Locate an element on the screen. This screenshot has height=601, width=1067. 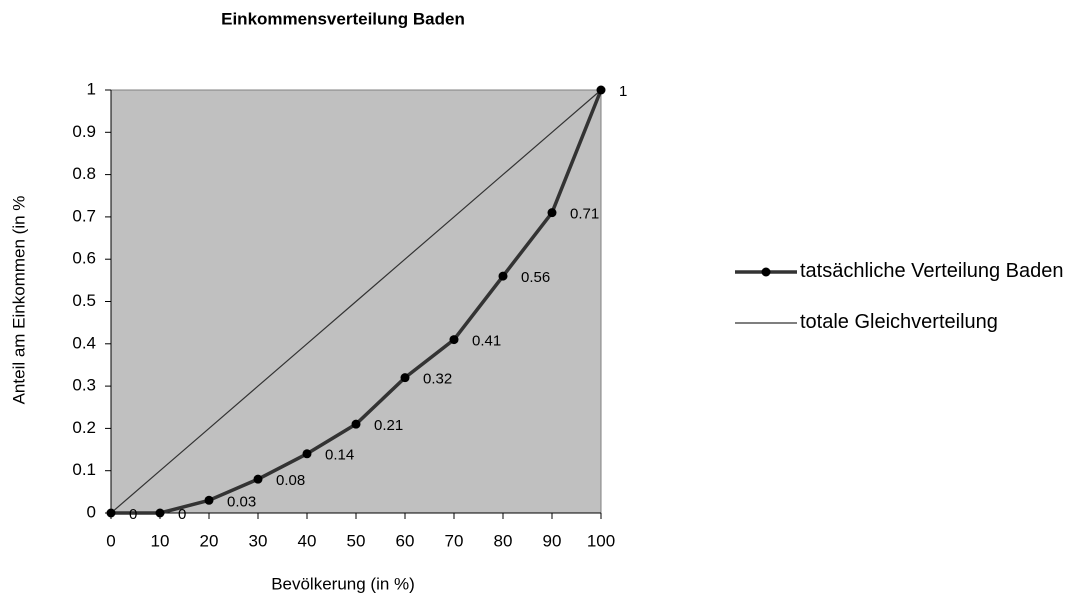
x-tick-label: 0 is located at coordinates (110, 540).